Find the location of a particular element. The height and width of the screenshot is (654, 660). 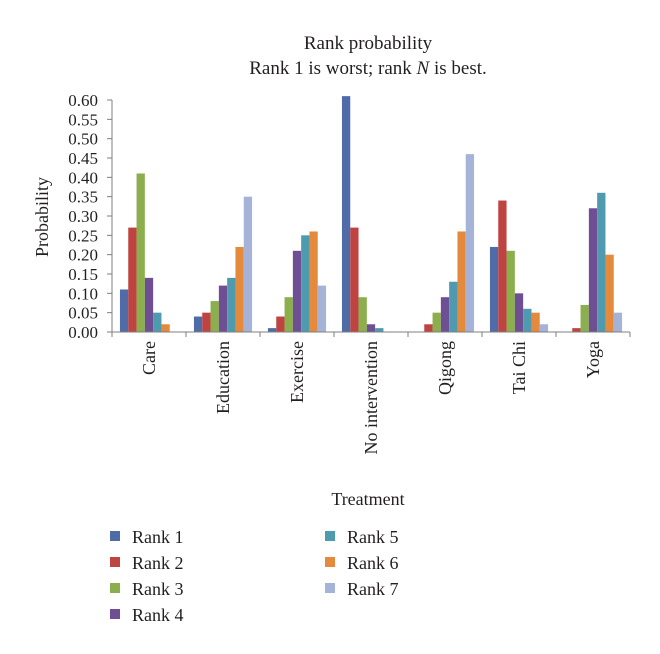

chart-title: Rank probability is located at coordinates (368, 43).